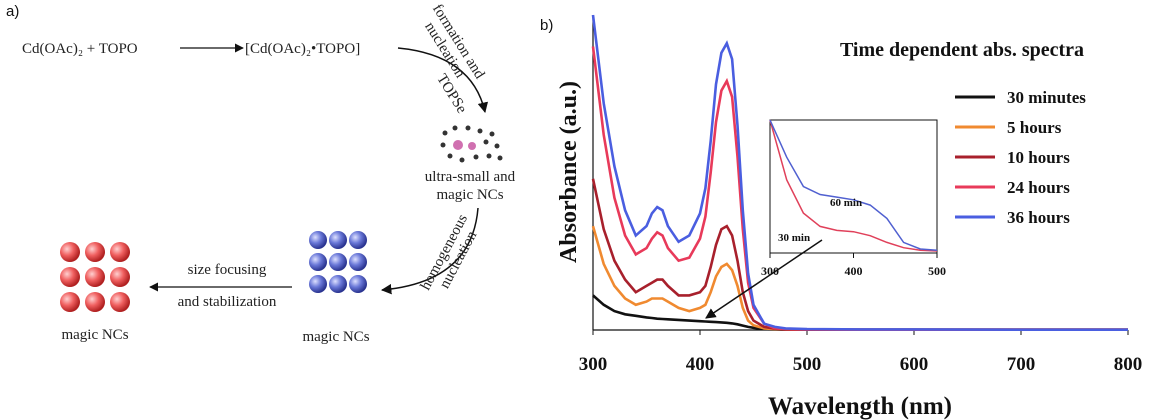 The width and height of the screenshot is (1151, 420). Describe the element at coordinates (1128, 364) in the screenshot. I see `x-tick-label: 800` at that location.